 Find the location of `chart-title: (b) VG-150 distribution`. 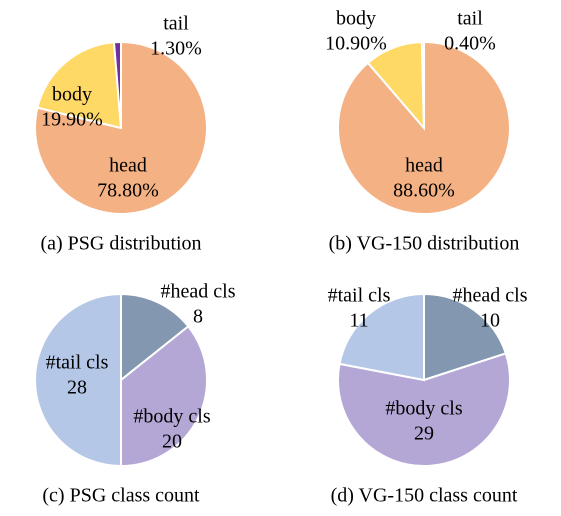

chart-title: (b) VG-150 distribution is located at coordinates (424, 244).